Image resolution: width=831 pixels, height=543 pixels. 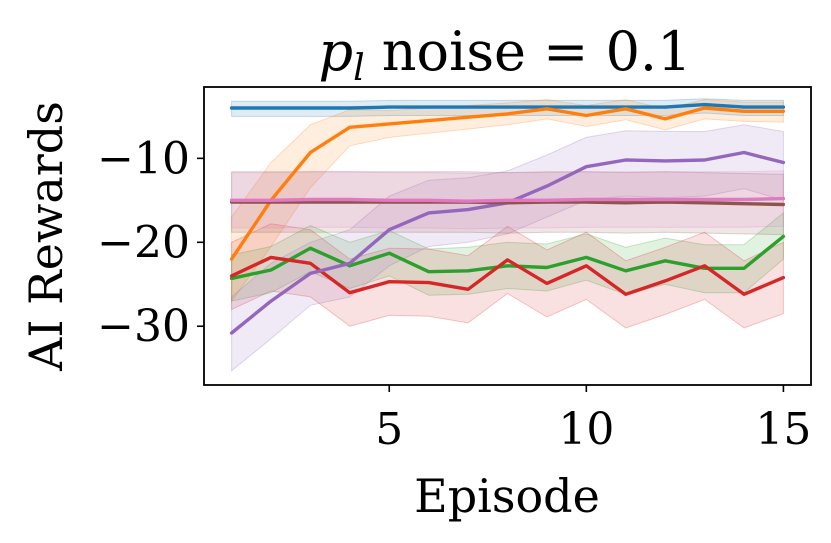 I want to click on x-tick-label: 5, so click(x=389, y=429).